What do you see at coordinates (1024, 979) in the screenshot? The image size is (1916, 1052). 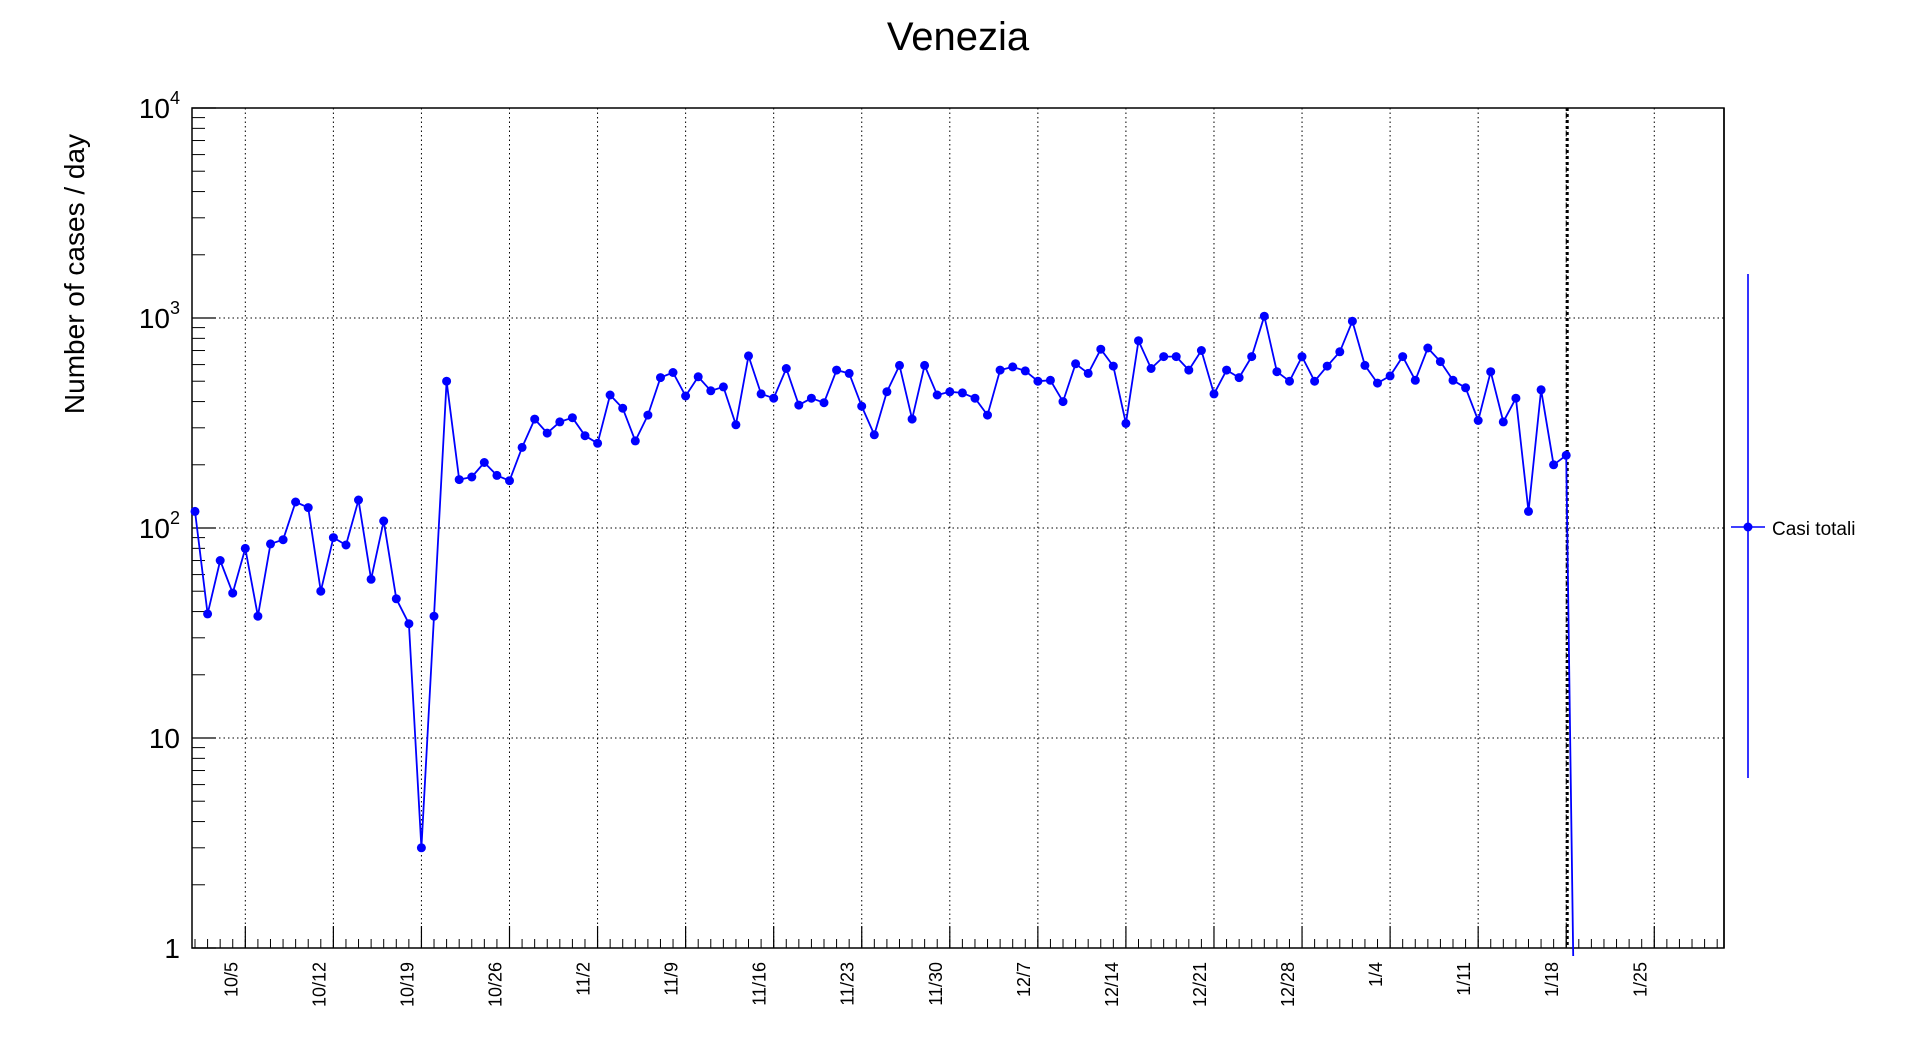 I see `x-tick-label: 12/7` at bounding box center [1024, 979].